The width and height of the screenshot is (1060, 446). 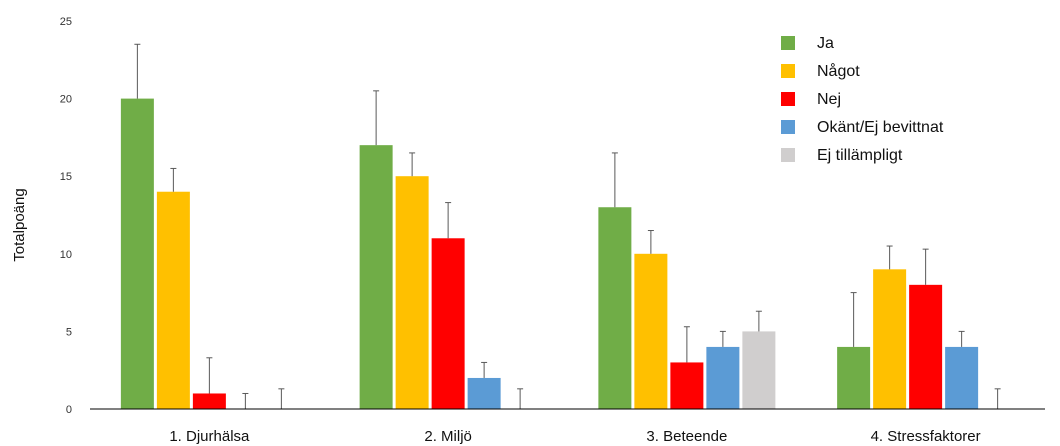 I want to click on y-tick-label: 15, so click(x=66, y=177).